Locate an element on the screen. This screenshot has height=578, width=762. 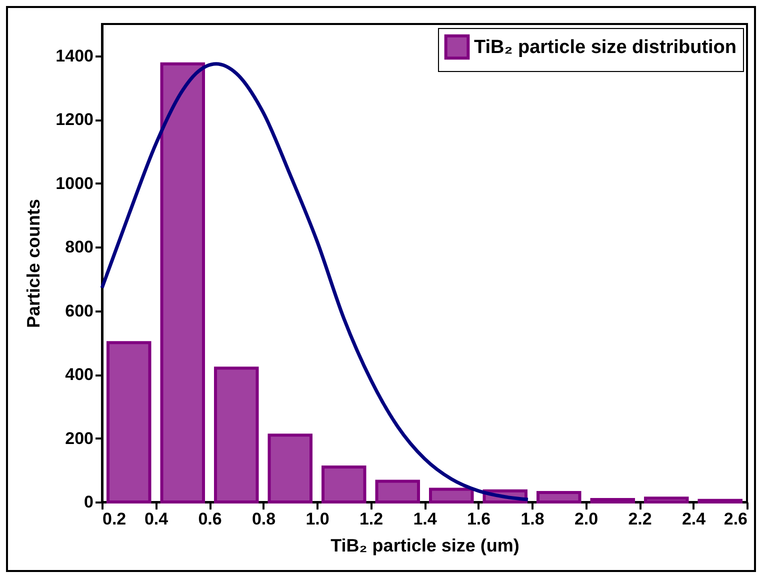
legend-label: TiB₂ particle size distribution is located at coordinates (605, 47).